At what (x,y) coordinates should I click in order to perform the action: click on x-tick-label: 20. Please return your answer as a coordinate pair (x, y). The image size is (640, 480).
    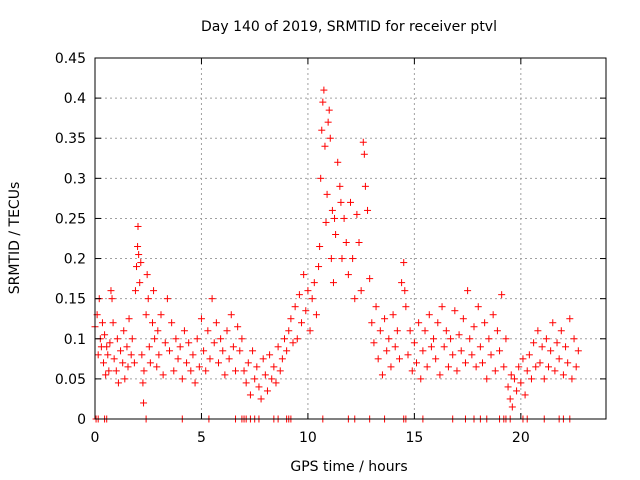
    Looking at the image, I should click on (521, 438).